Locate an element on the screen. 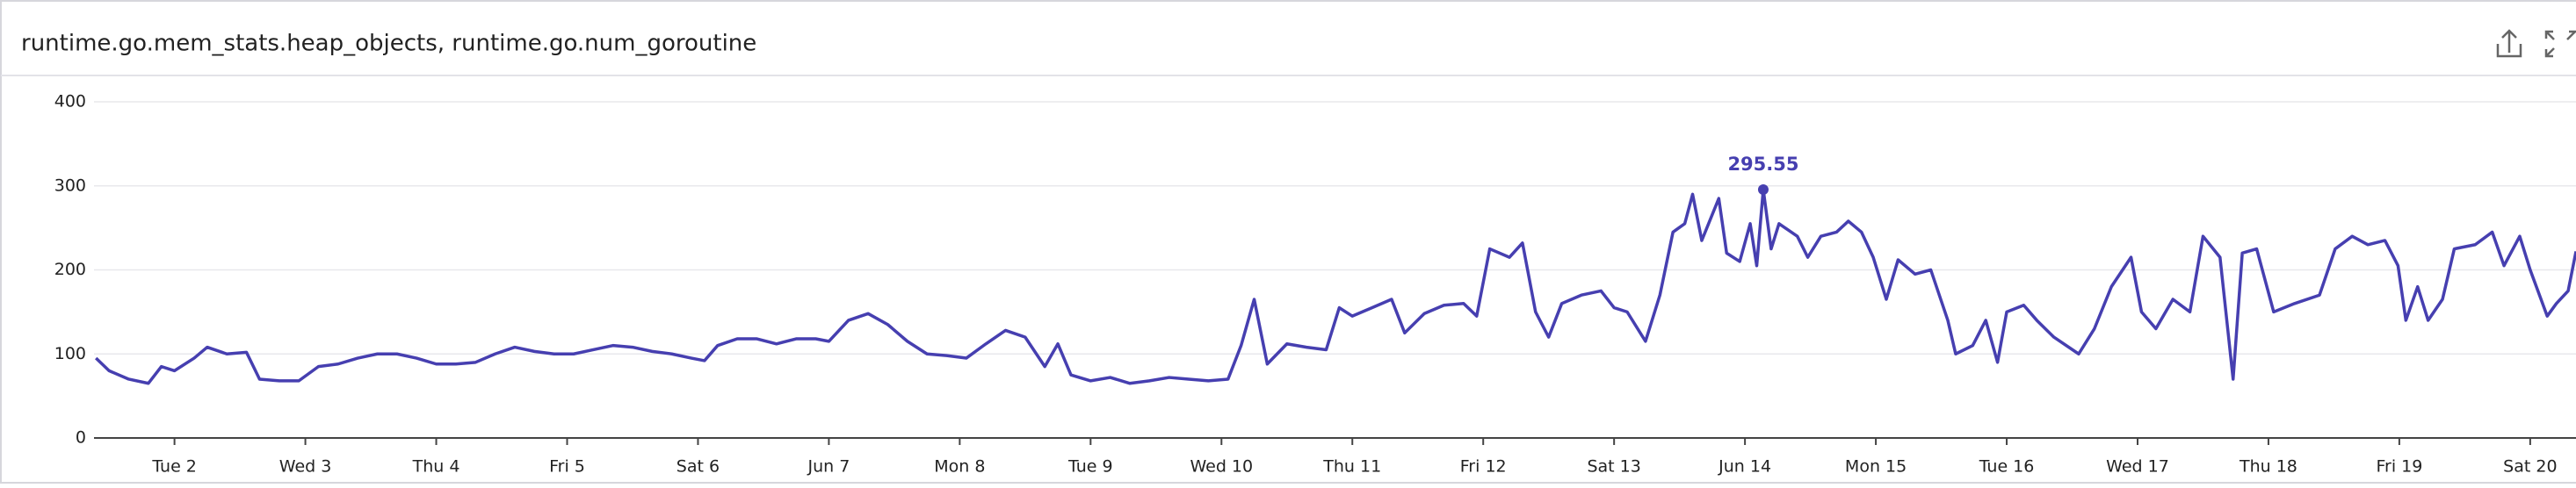  y-tick-label: 0 is located at coordinates (81, 438).